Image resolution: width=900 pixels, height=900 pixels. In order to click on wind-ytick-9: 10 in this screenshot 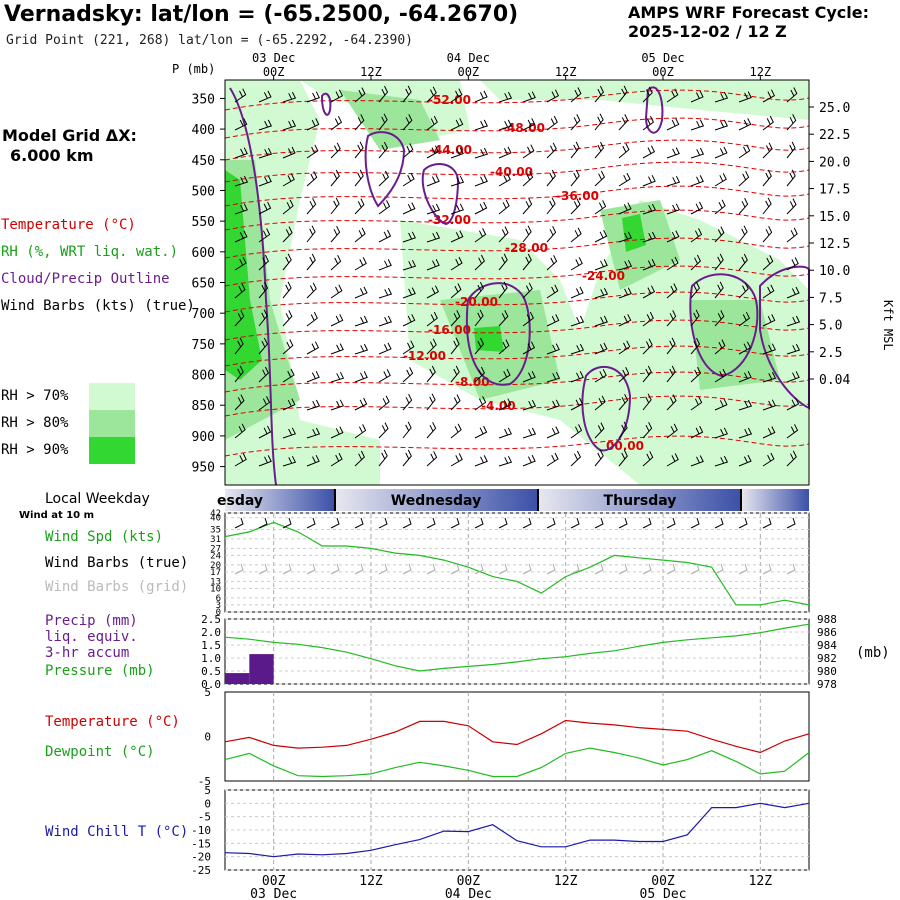, I will do `click(215, 589)`.